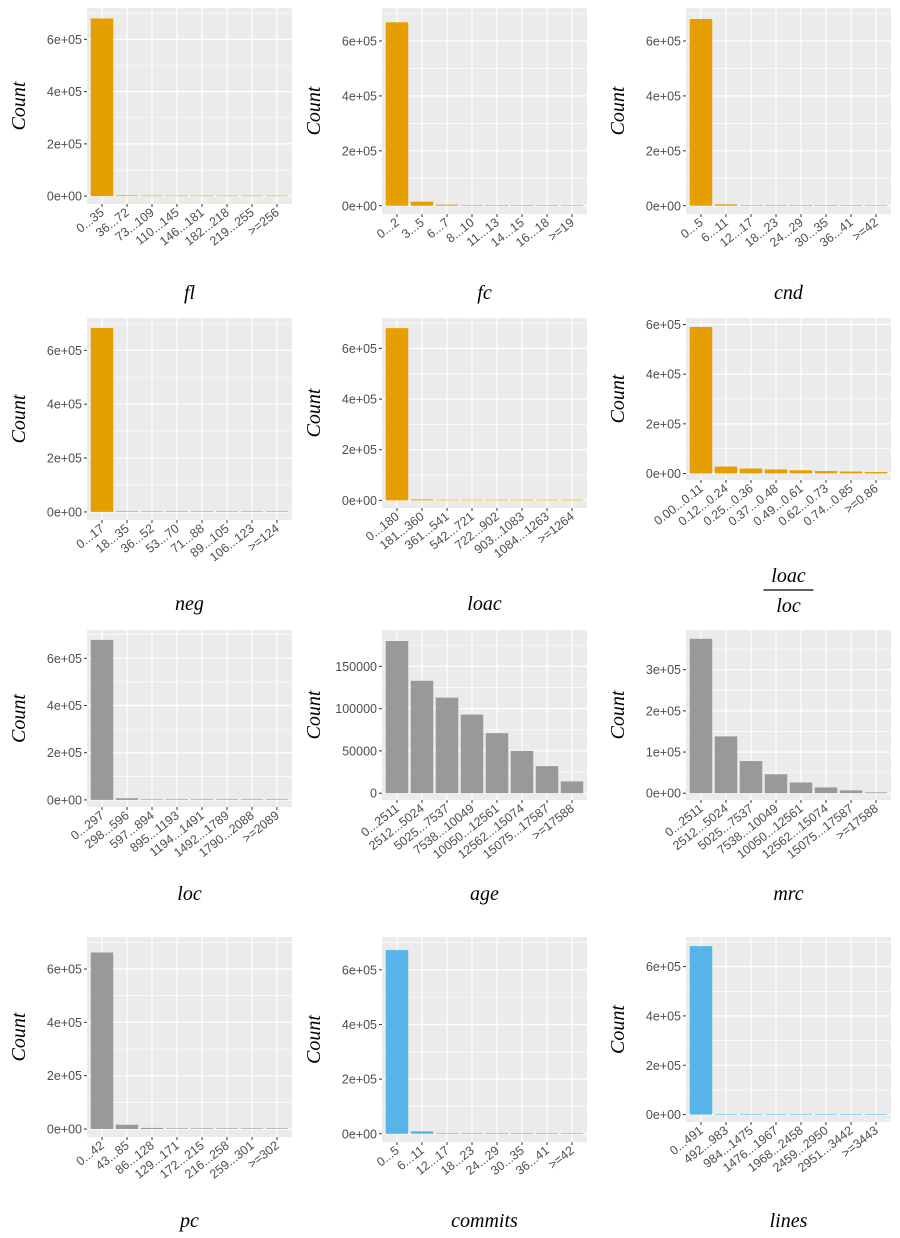 This screenshot has height=1238, width=900. Describe the element at coordinates (356, 709) in the screenshot. I see `y-tick-label: 100000` at that location.